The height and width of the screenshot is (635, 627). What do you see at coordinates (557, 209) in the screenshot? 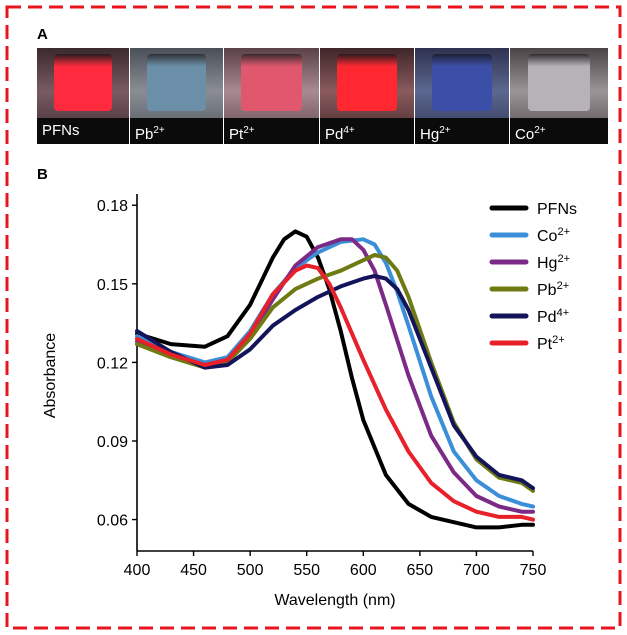
I see `legend-label-pfns: PFNs` at bounding box center [557, 209].